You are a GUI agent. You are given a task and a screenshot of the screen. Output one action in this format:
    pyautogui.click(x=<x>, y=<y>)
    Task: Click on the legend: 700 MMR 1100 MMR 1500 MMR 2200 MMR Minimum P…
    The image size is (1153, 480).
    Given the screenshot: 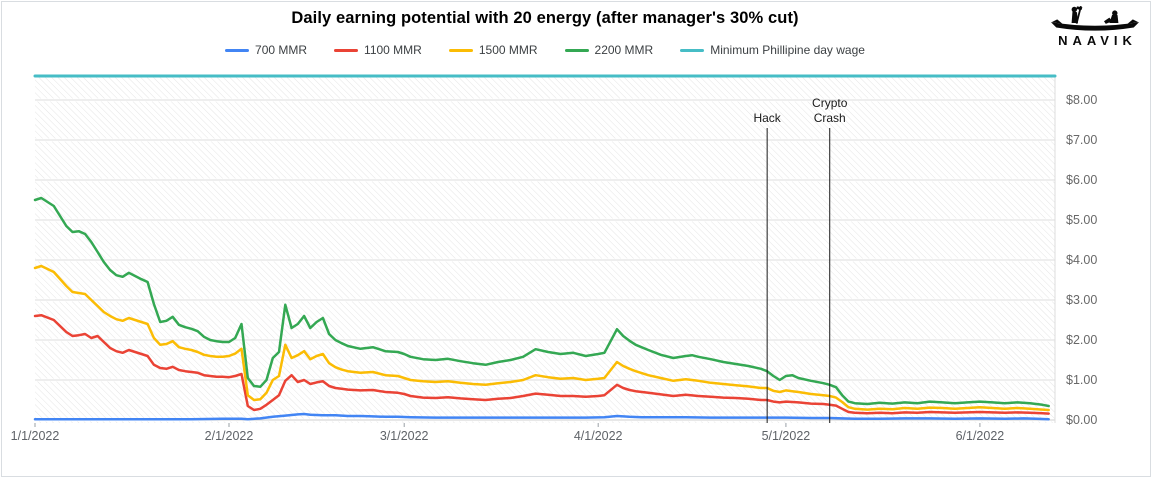 What is the action you would take?
    pyautogui.click(x=545, y=50)
    